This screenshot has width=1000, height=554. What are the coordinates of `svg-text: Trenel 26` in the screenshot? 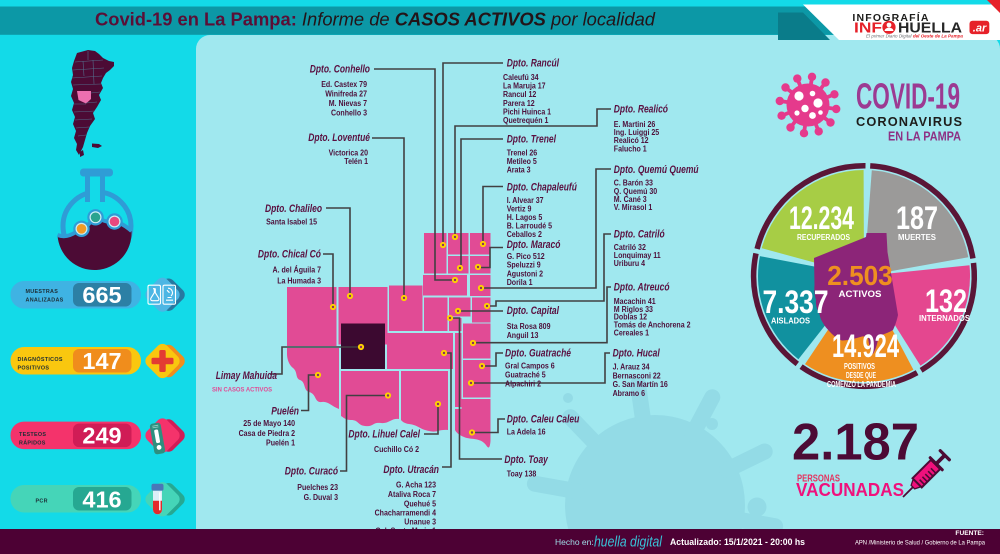 It's located at (522, 152).